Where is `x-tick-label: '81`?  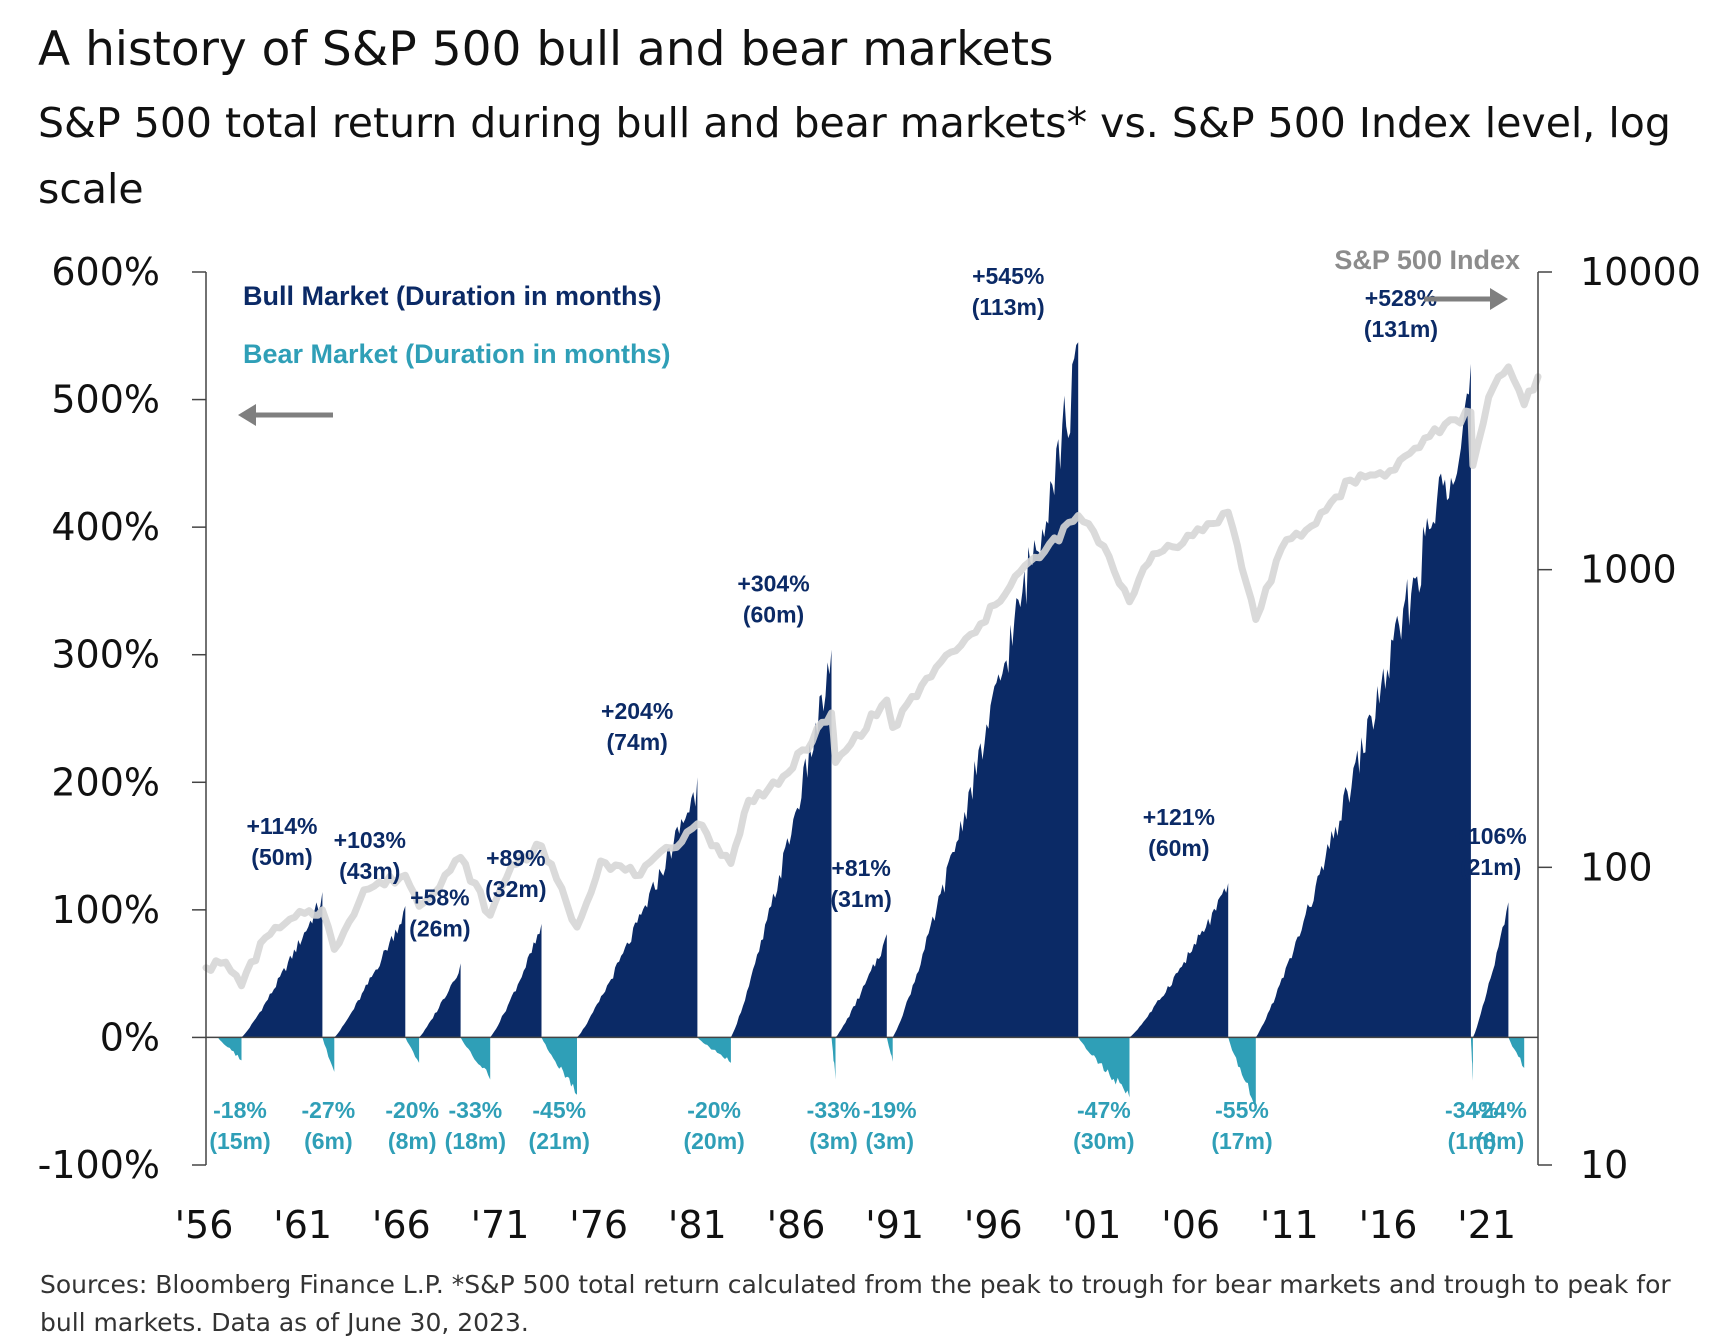
x-tick-label: '81 is located at coordinates (697, 1225).